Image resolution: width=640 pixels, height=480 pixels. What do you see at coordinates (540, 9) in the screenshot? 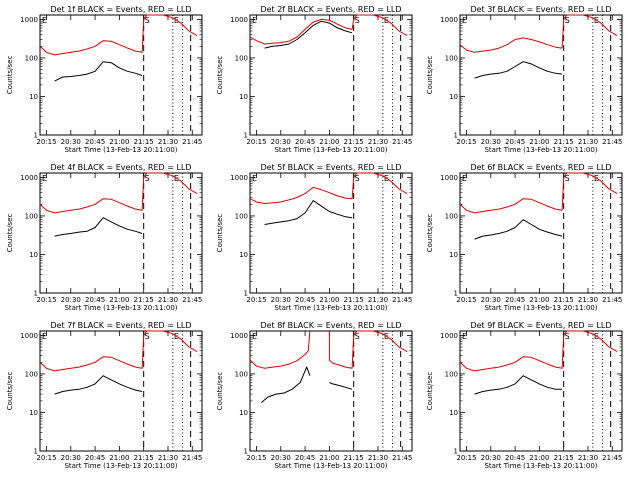
I see `chart-title: Det 3f BLACK = Events, RED = LLD` at bounding box center [540, 9].